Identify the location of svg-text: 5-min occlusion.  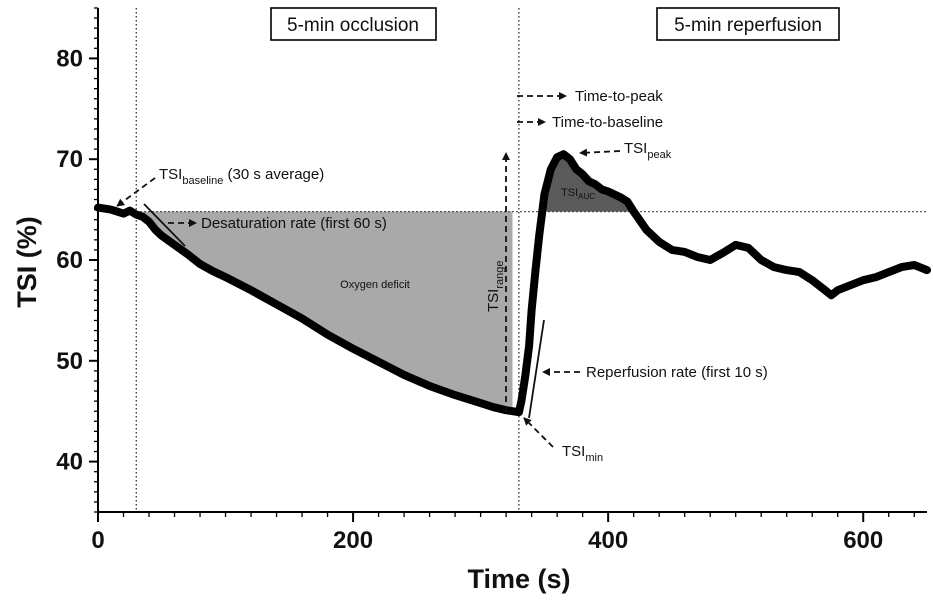
(353, 25).